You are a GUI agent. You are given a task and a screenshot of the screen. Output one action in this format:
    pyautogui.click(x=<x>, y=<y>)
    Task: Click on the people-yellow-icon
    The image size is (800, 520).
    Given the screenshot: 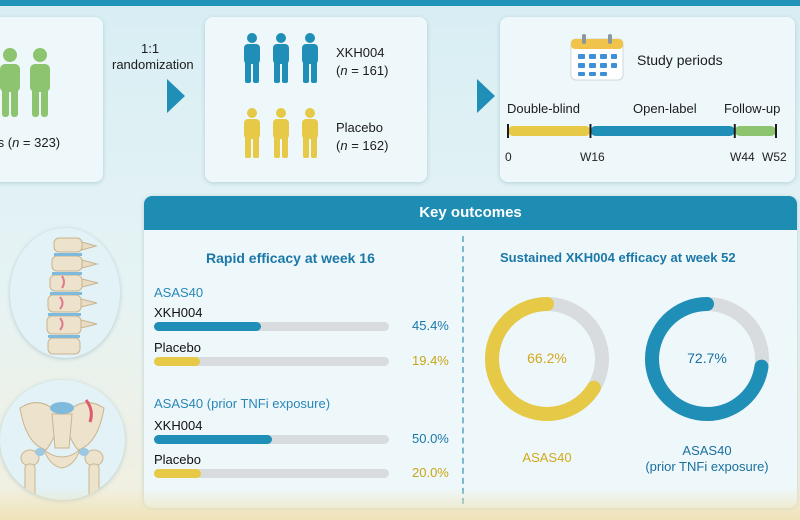 What is the action you would take?
    pyautogui.click(x=281, y=133)
    